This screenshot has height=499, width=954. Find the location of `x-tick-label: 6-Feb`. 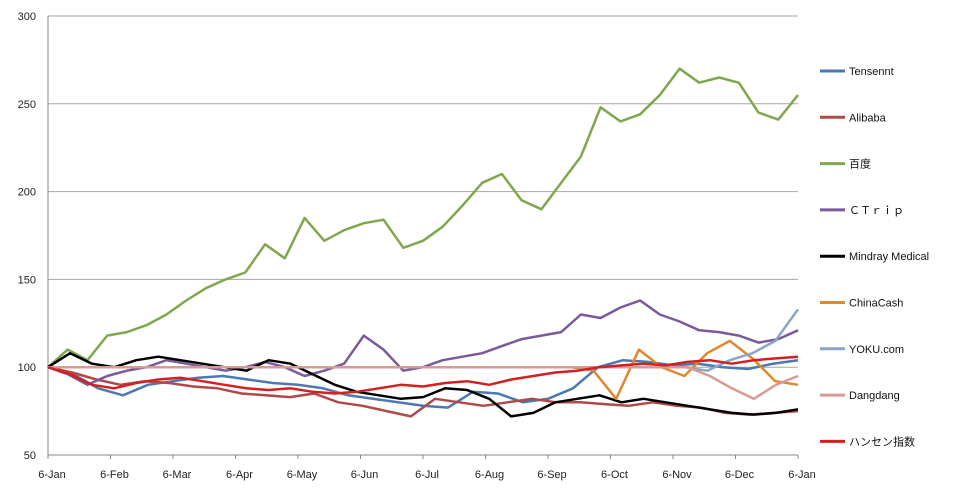

x-tick-label: 6-Feb is located at coordinates (114, 475).